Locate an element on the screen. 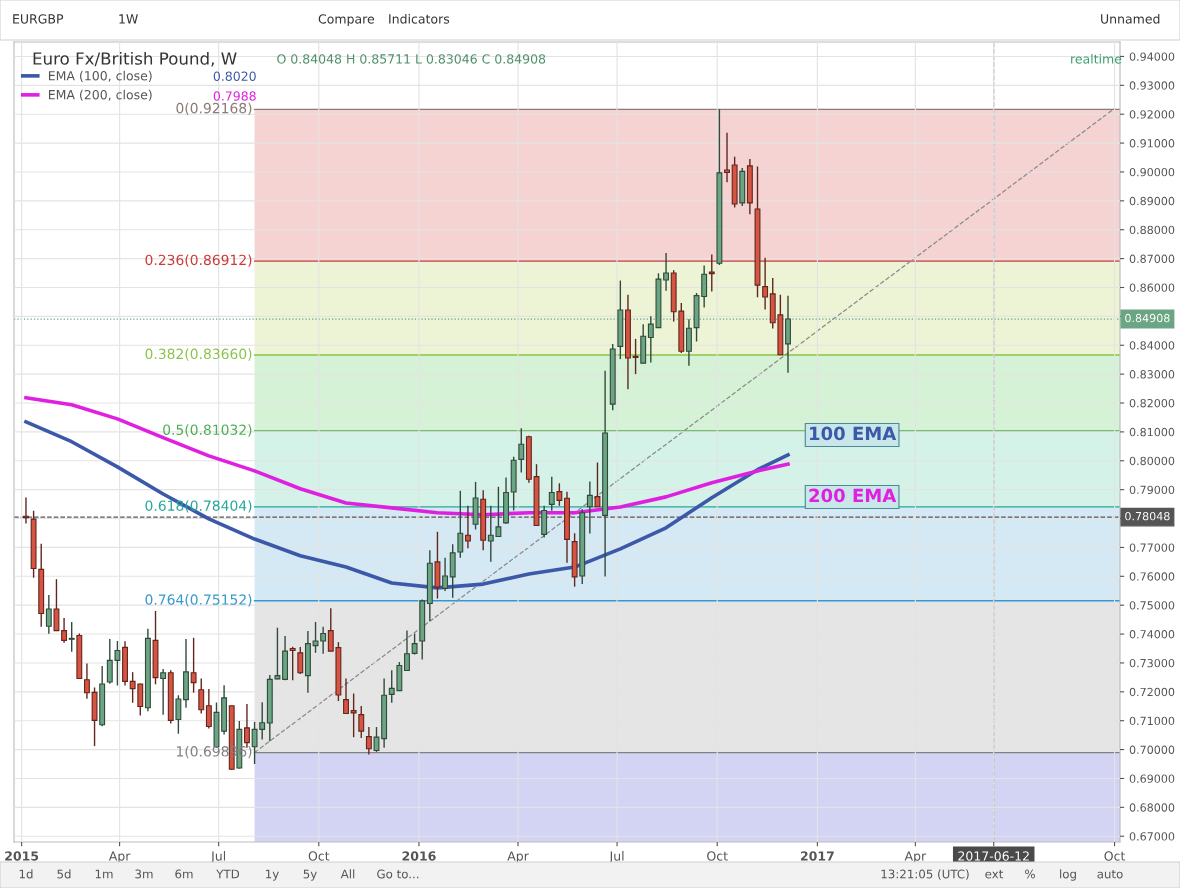 This screenshot has width=1180, height=888. x-tick-label: 2017 is located at coordinates (817, 856).